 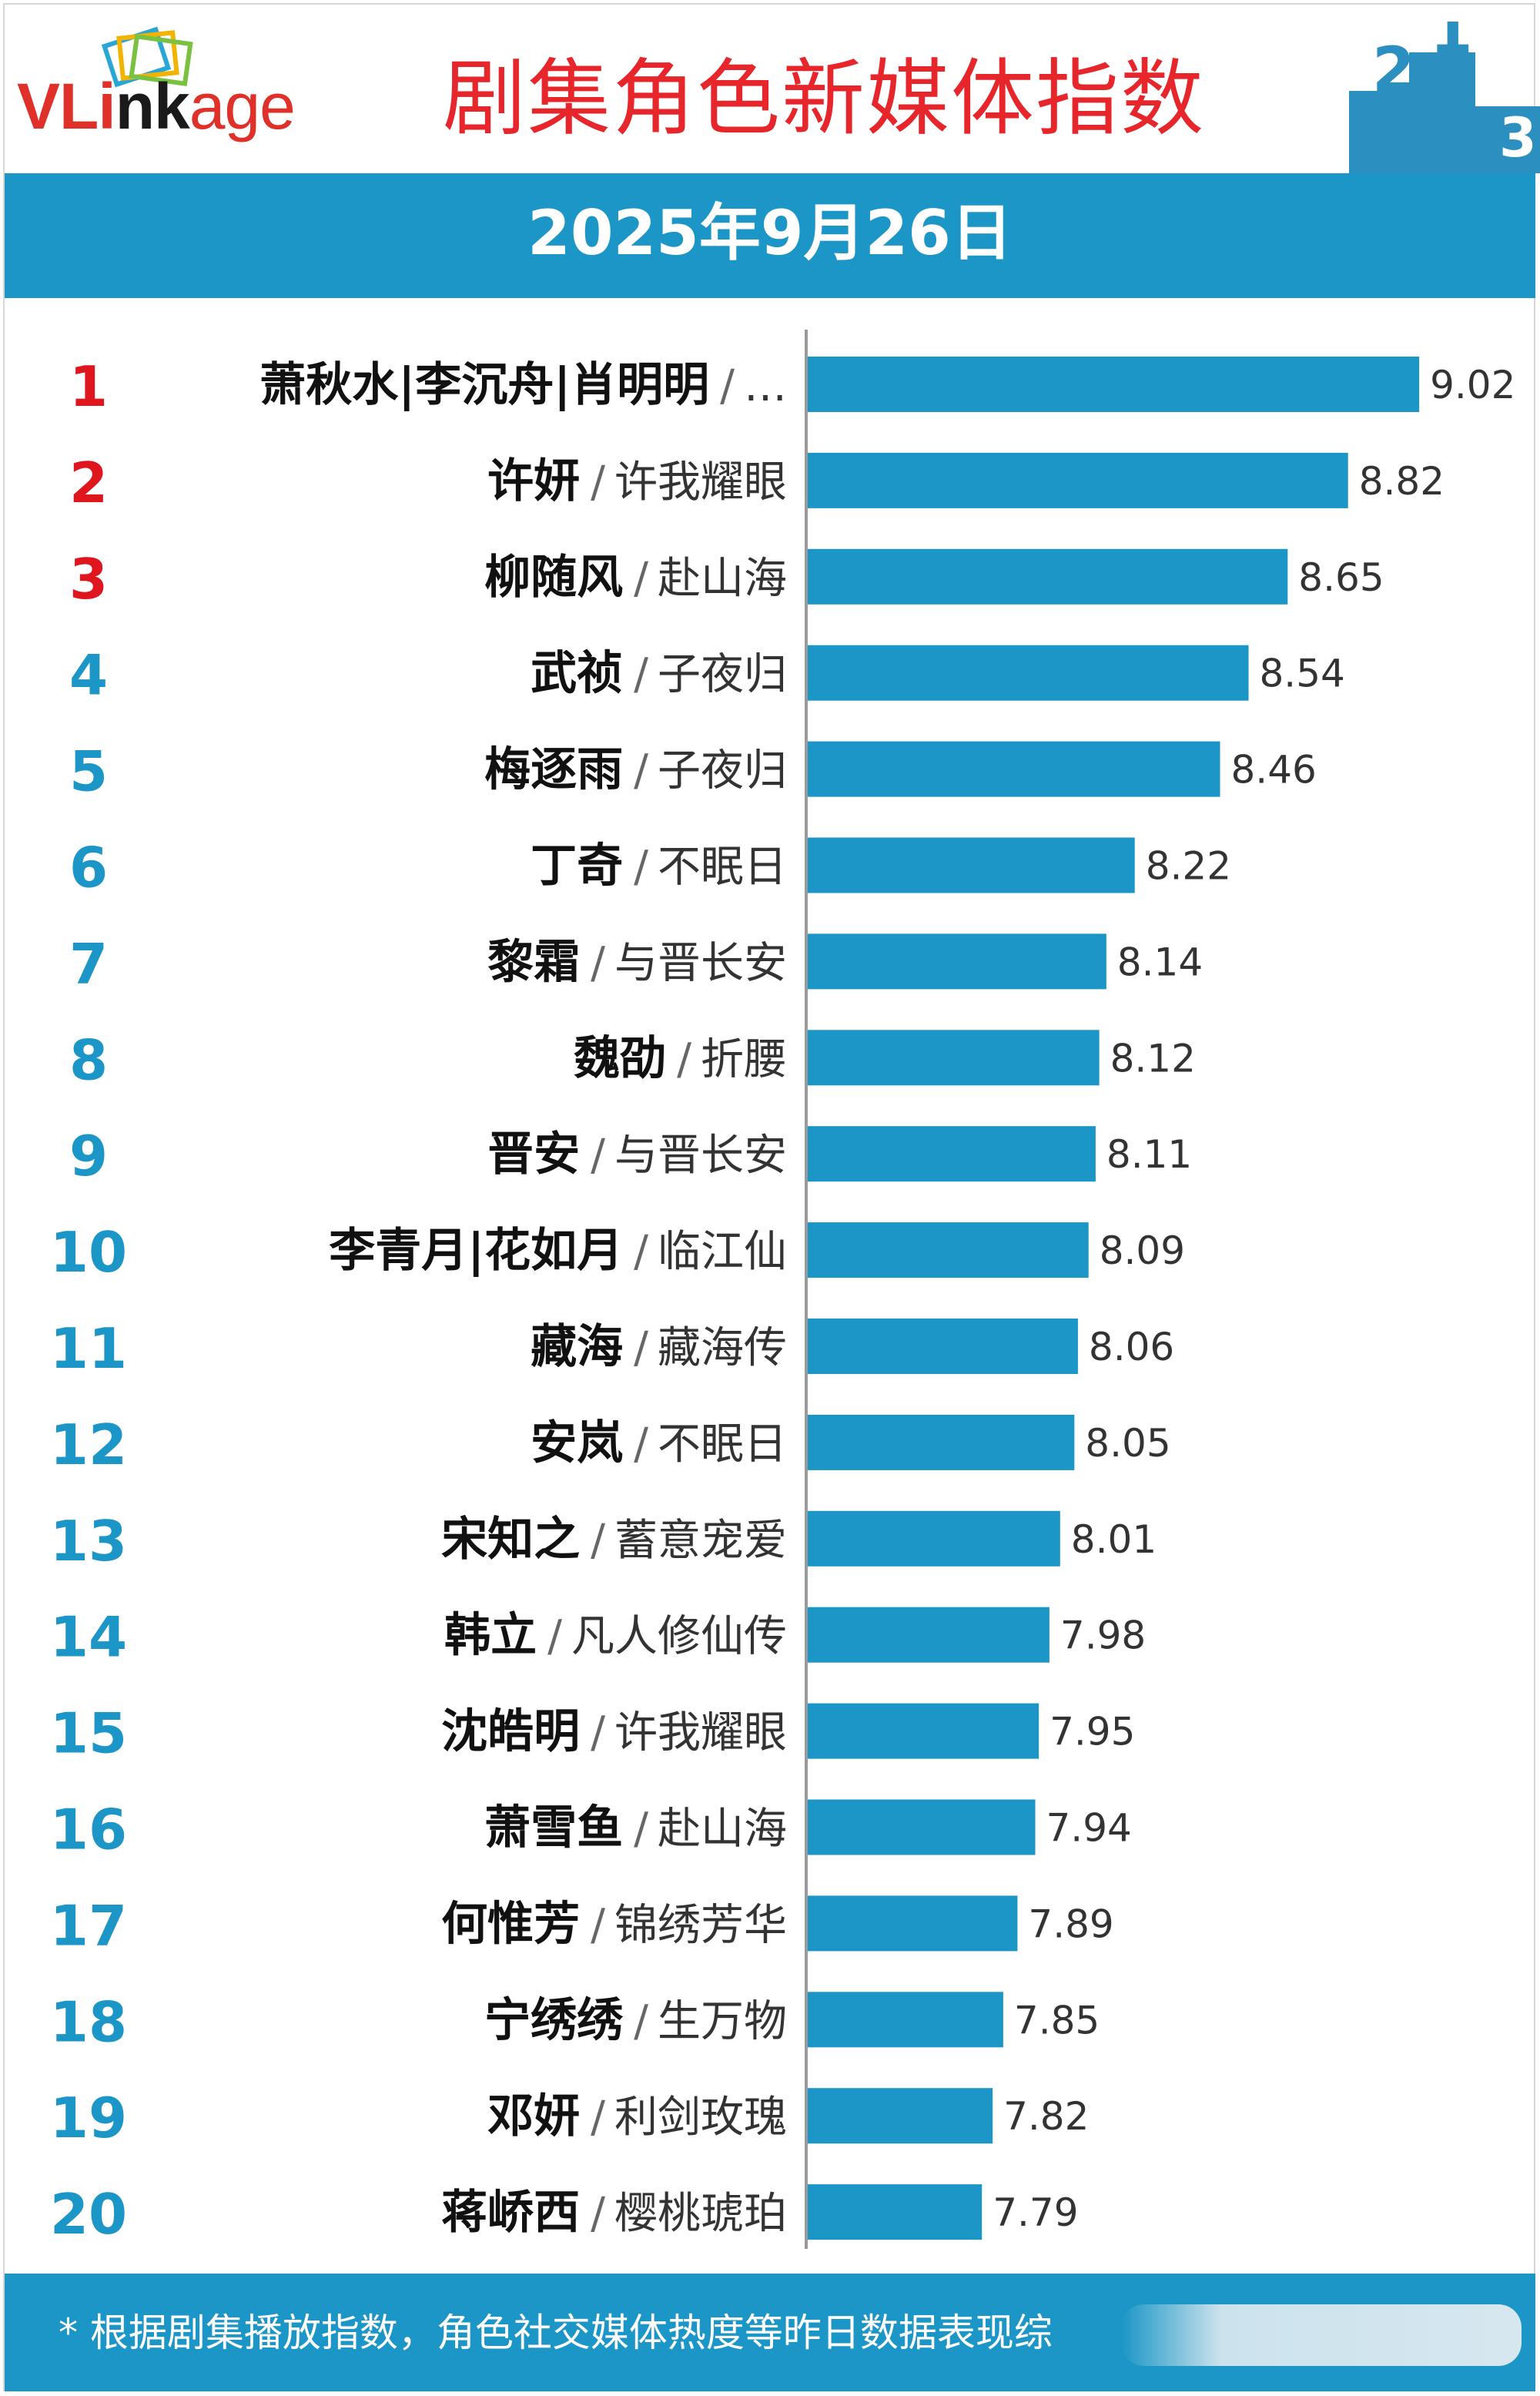 What do you see at coordinates (88, 1925) in the screenshot?
I see `rank-number: 17` at bounding box center [88, 1925].